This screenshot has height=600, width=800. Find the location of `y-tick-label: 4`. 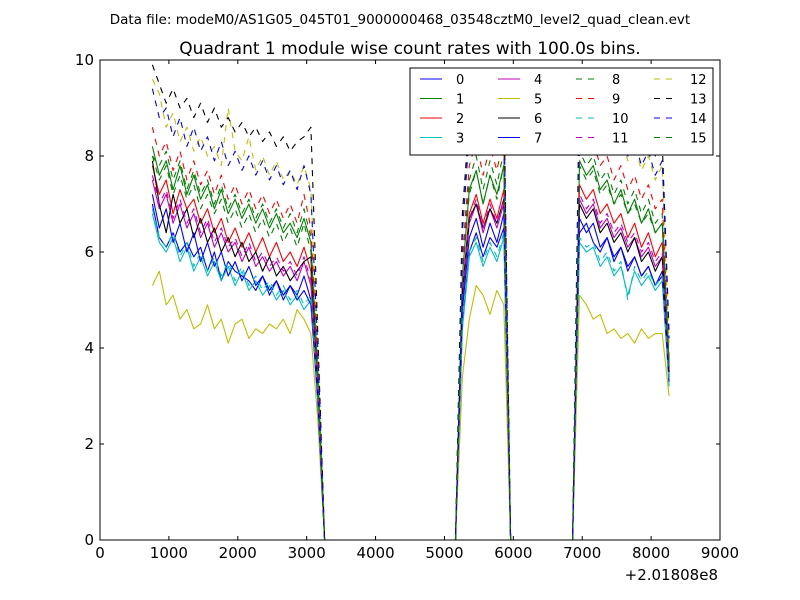

y-tick-label: 4 is located at coordinates (89, 348).